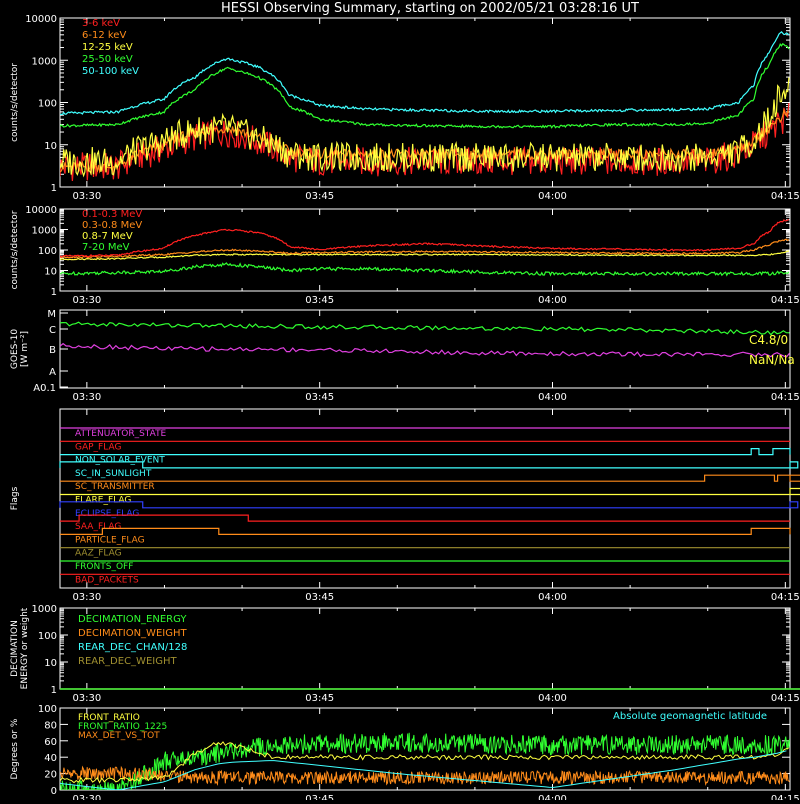  Describe the element at coordinates (107, 47) in the screenshot. I see `legend-entry: 12-25 keV` at that location.